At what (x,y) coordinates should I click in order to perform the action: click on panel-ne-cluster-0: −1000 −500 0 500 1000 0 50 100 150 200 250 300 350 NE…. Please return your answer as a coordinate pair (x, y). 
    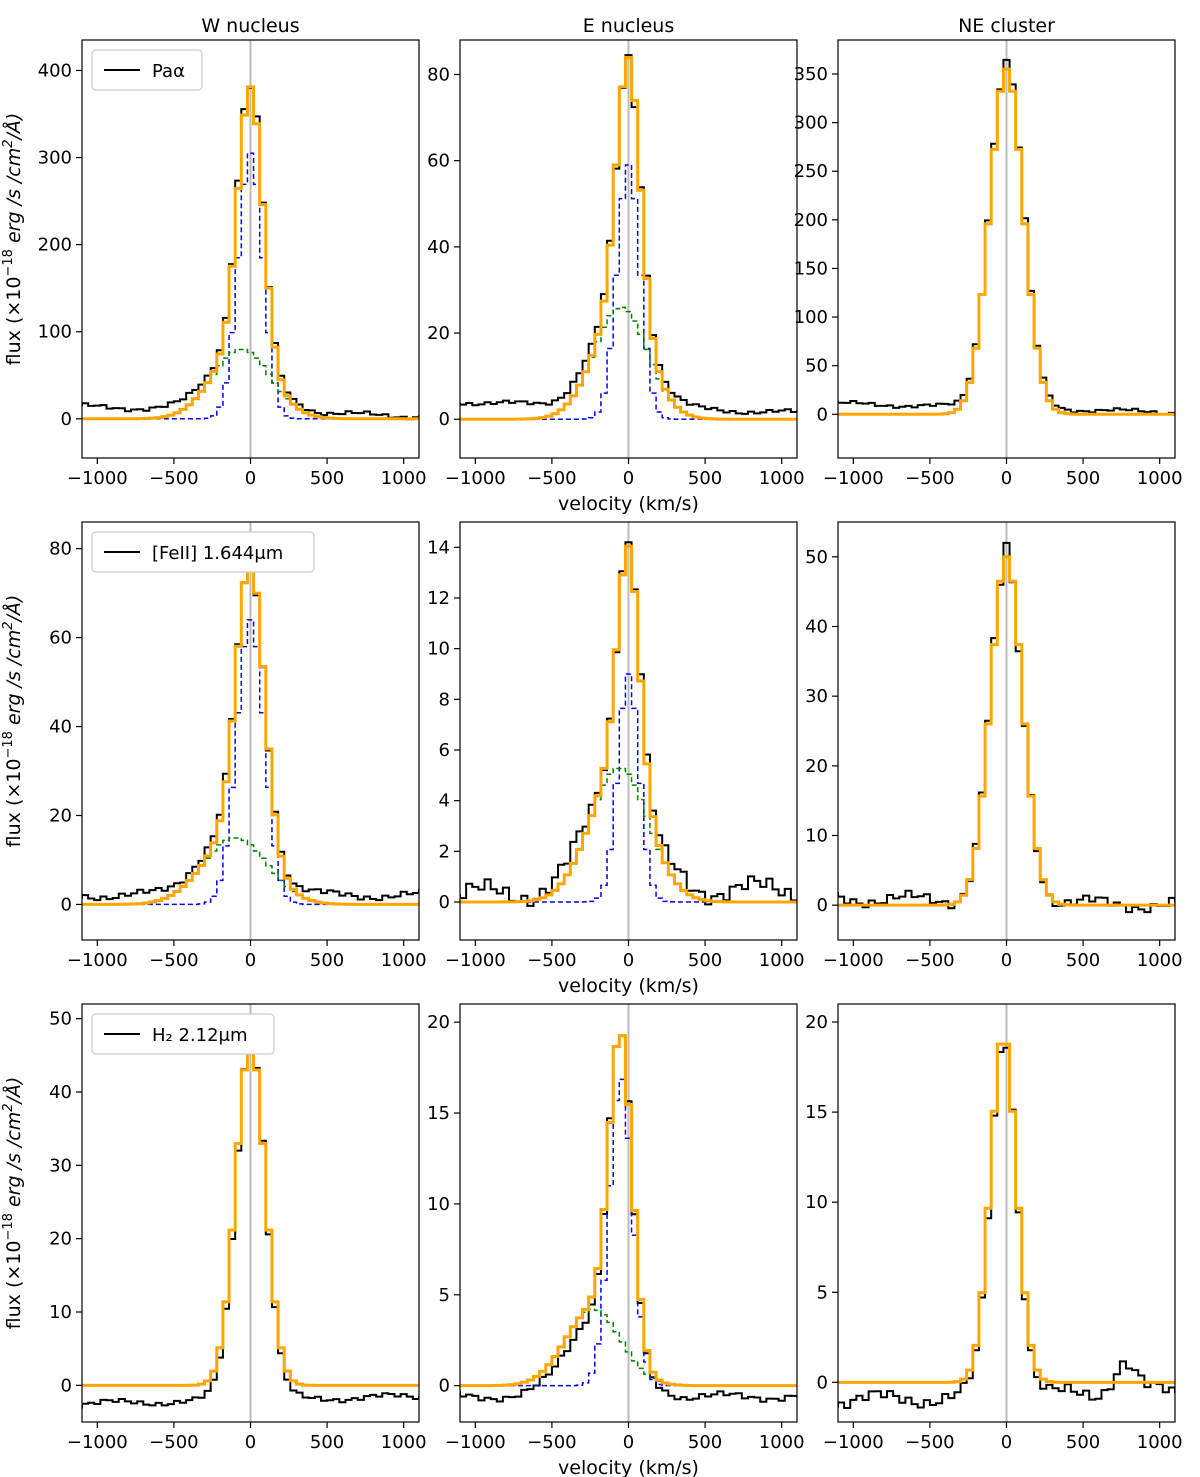
    Looking at the image, I should click on (988, 252).